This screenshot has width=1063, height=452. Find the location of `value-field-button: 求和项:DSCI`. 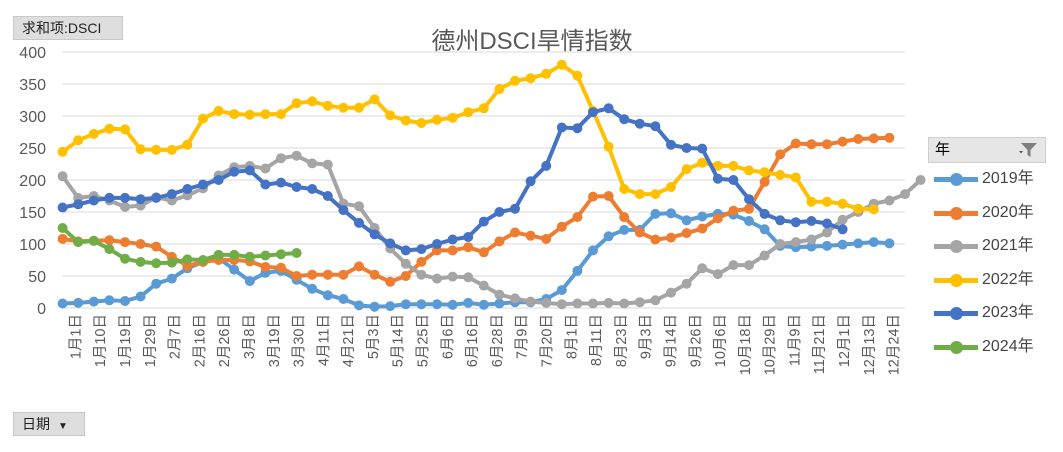

value-field-button: 求和项:DSCI is located at coordinates (68, 28).